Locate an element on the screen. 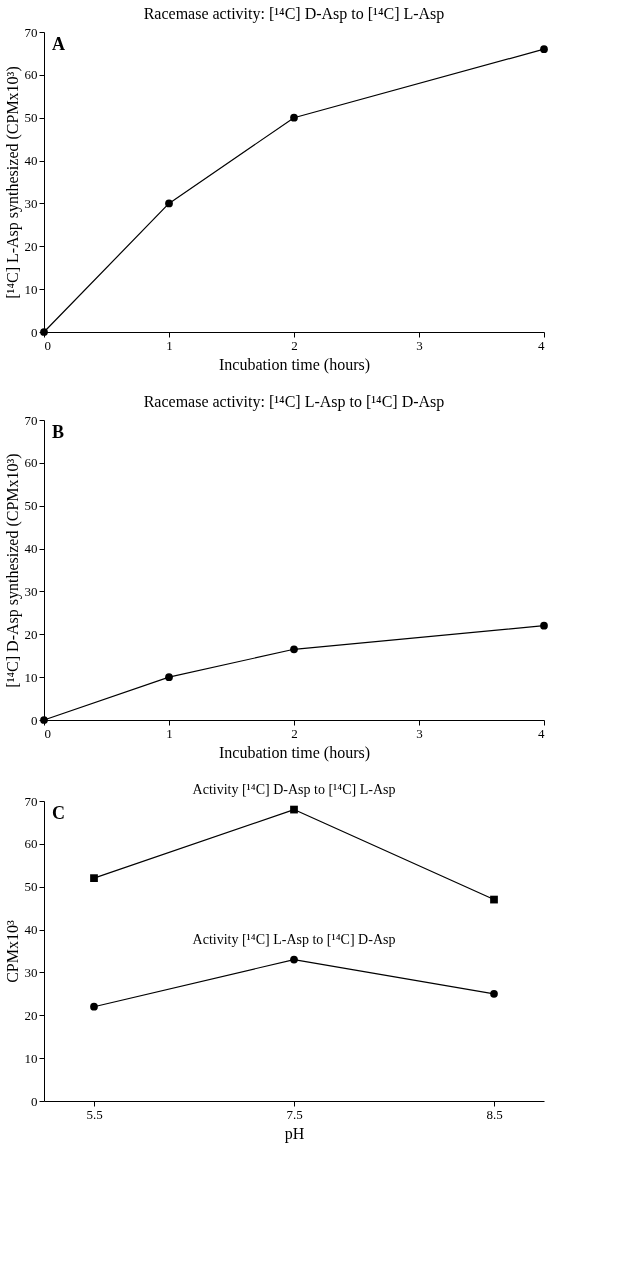  y-axis-title: CPMx10³ is located at coordinates (12, 951).